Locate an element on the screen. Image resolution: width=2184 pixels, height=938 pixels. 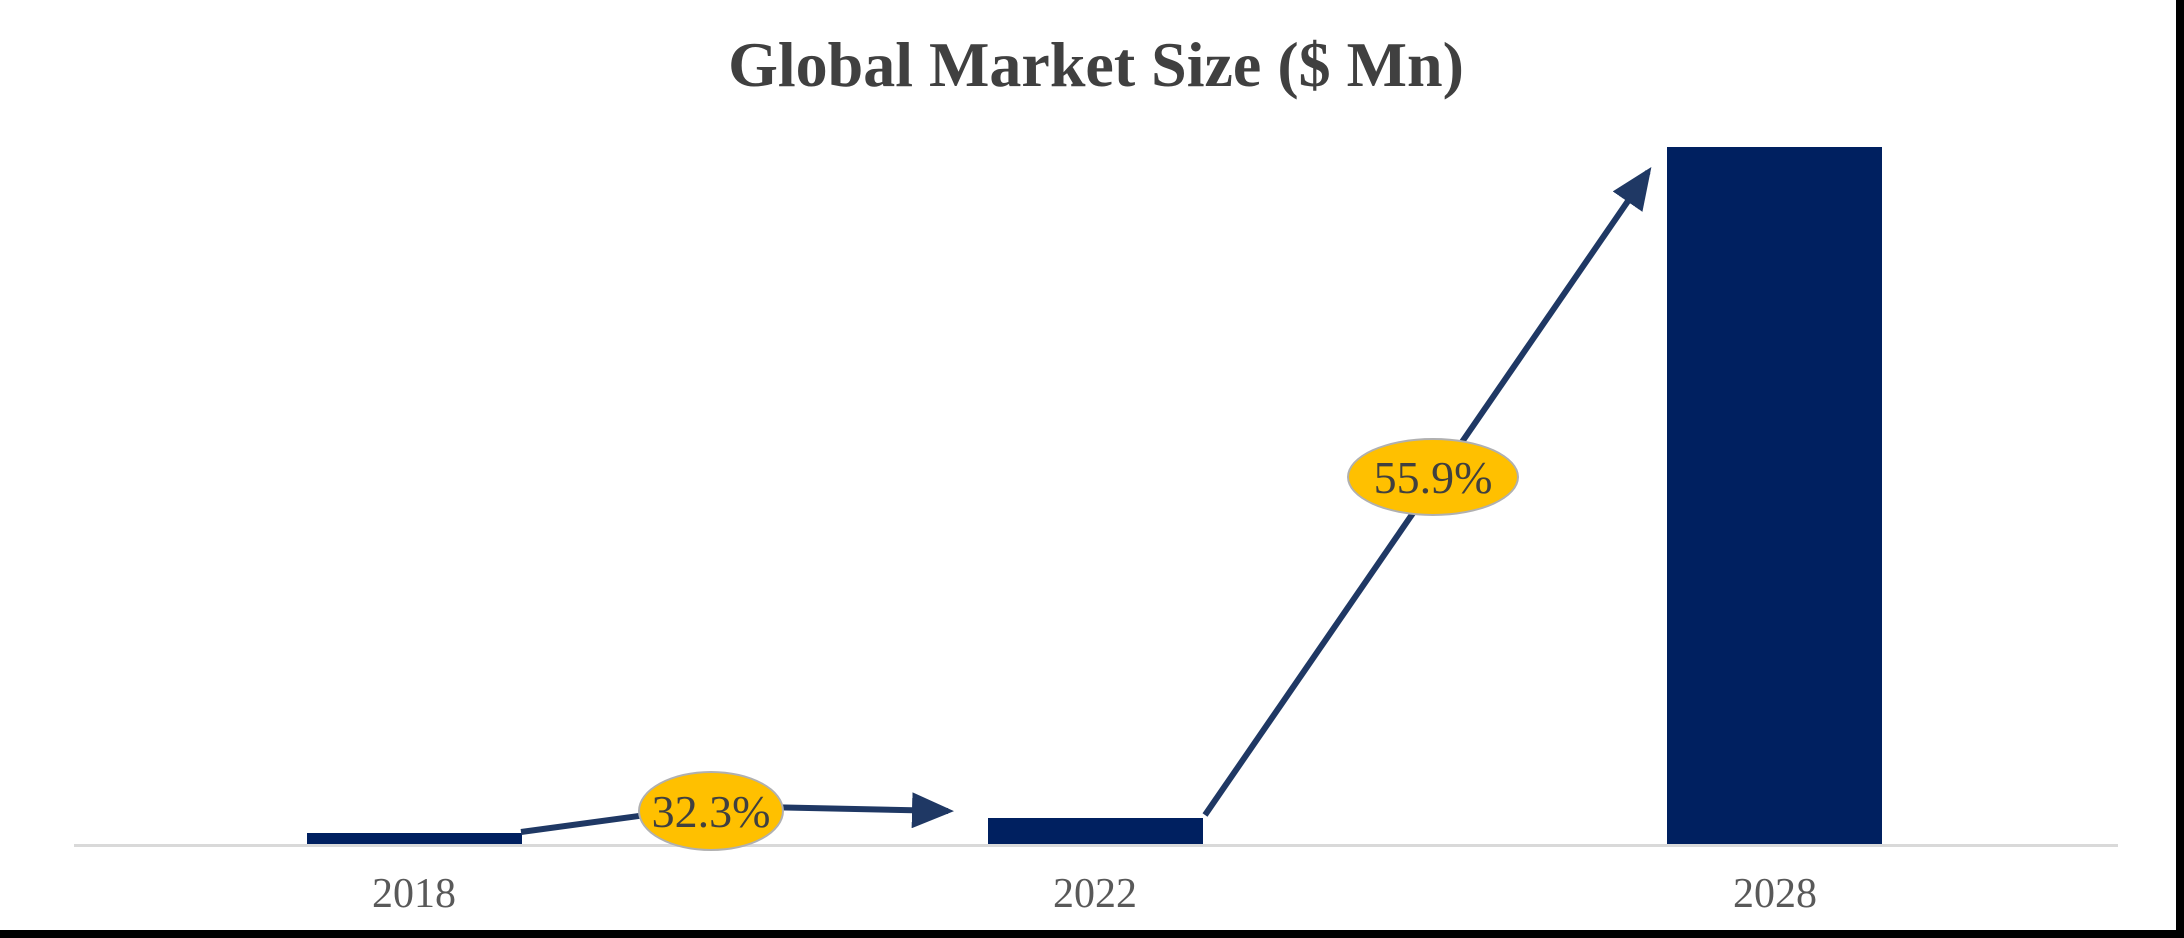
bar-2028 is located at coordinates (1774, 495).